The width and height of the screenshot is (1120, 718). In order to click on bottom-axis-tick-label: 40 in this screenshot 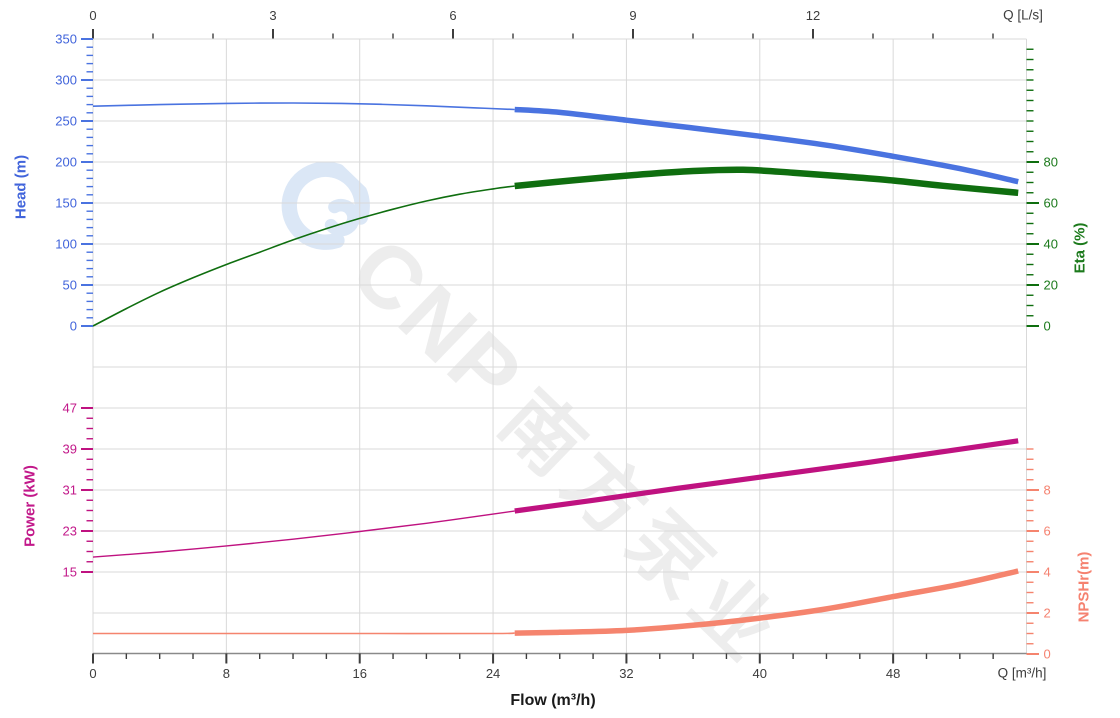, I will do `click(760, 673)`.